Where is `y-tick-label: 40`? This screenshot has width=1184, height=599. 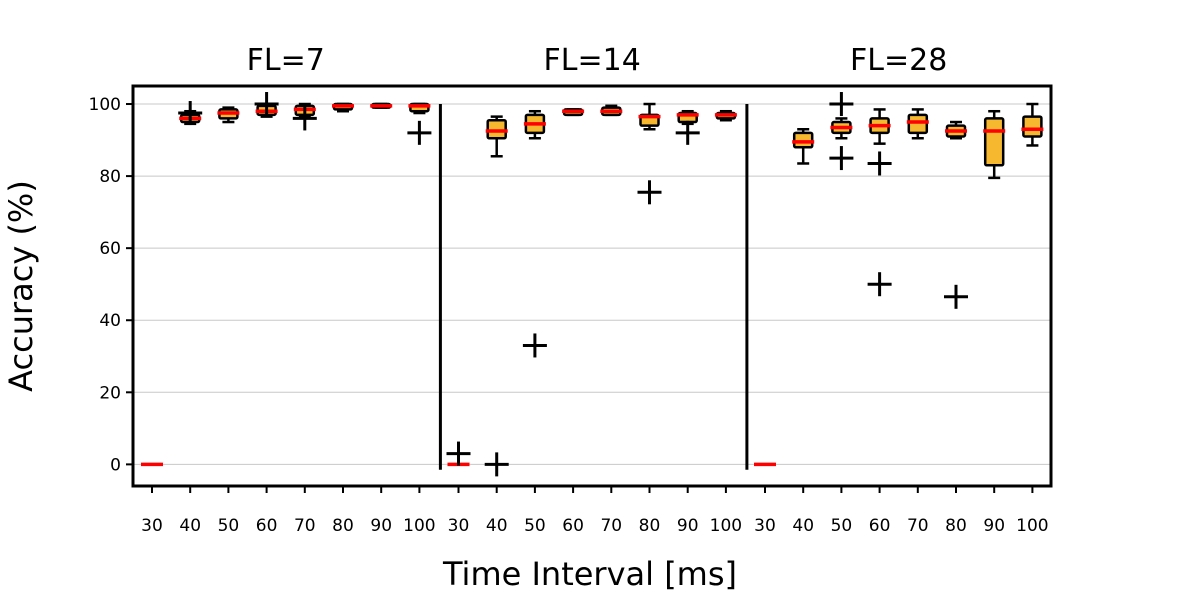 y-tick-label: 40 is located at coordinates (110, 321).